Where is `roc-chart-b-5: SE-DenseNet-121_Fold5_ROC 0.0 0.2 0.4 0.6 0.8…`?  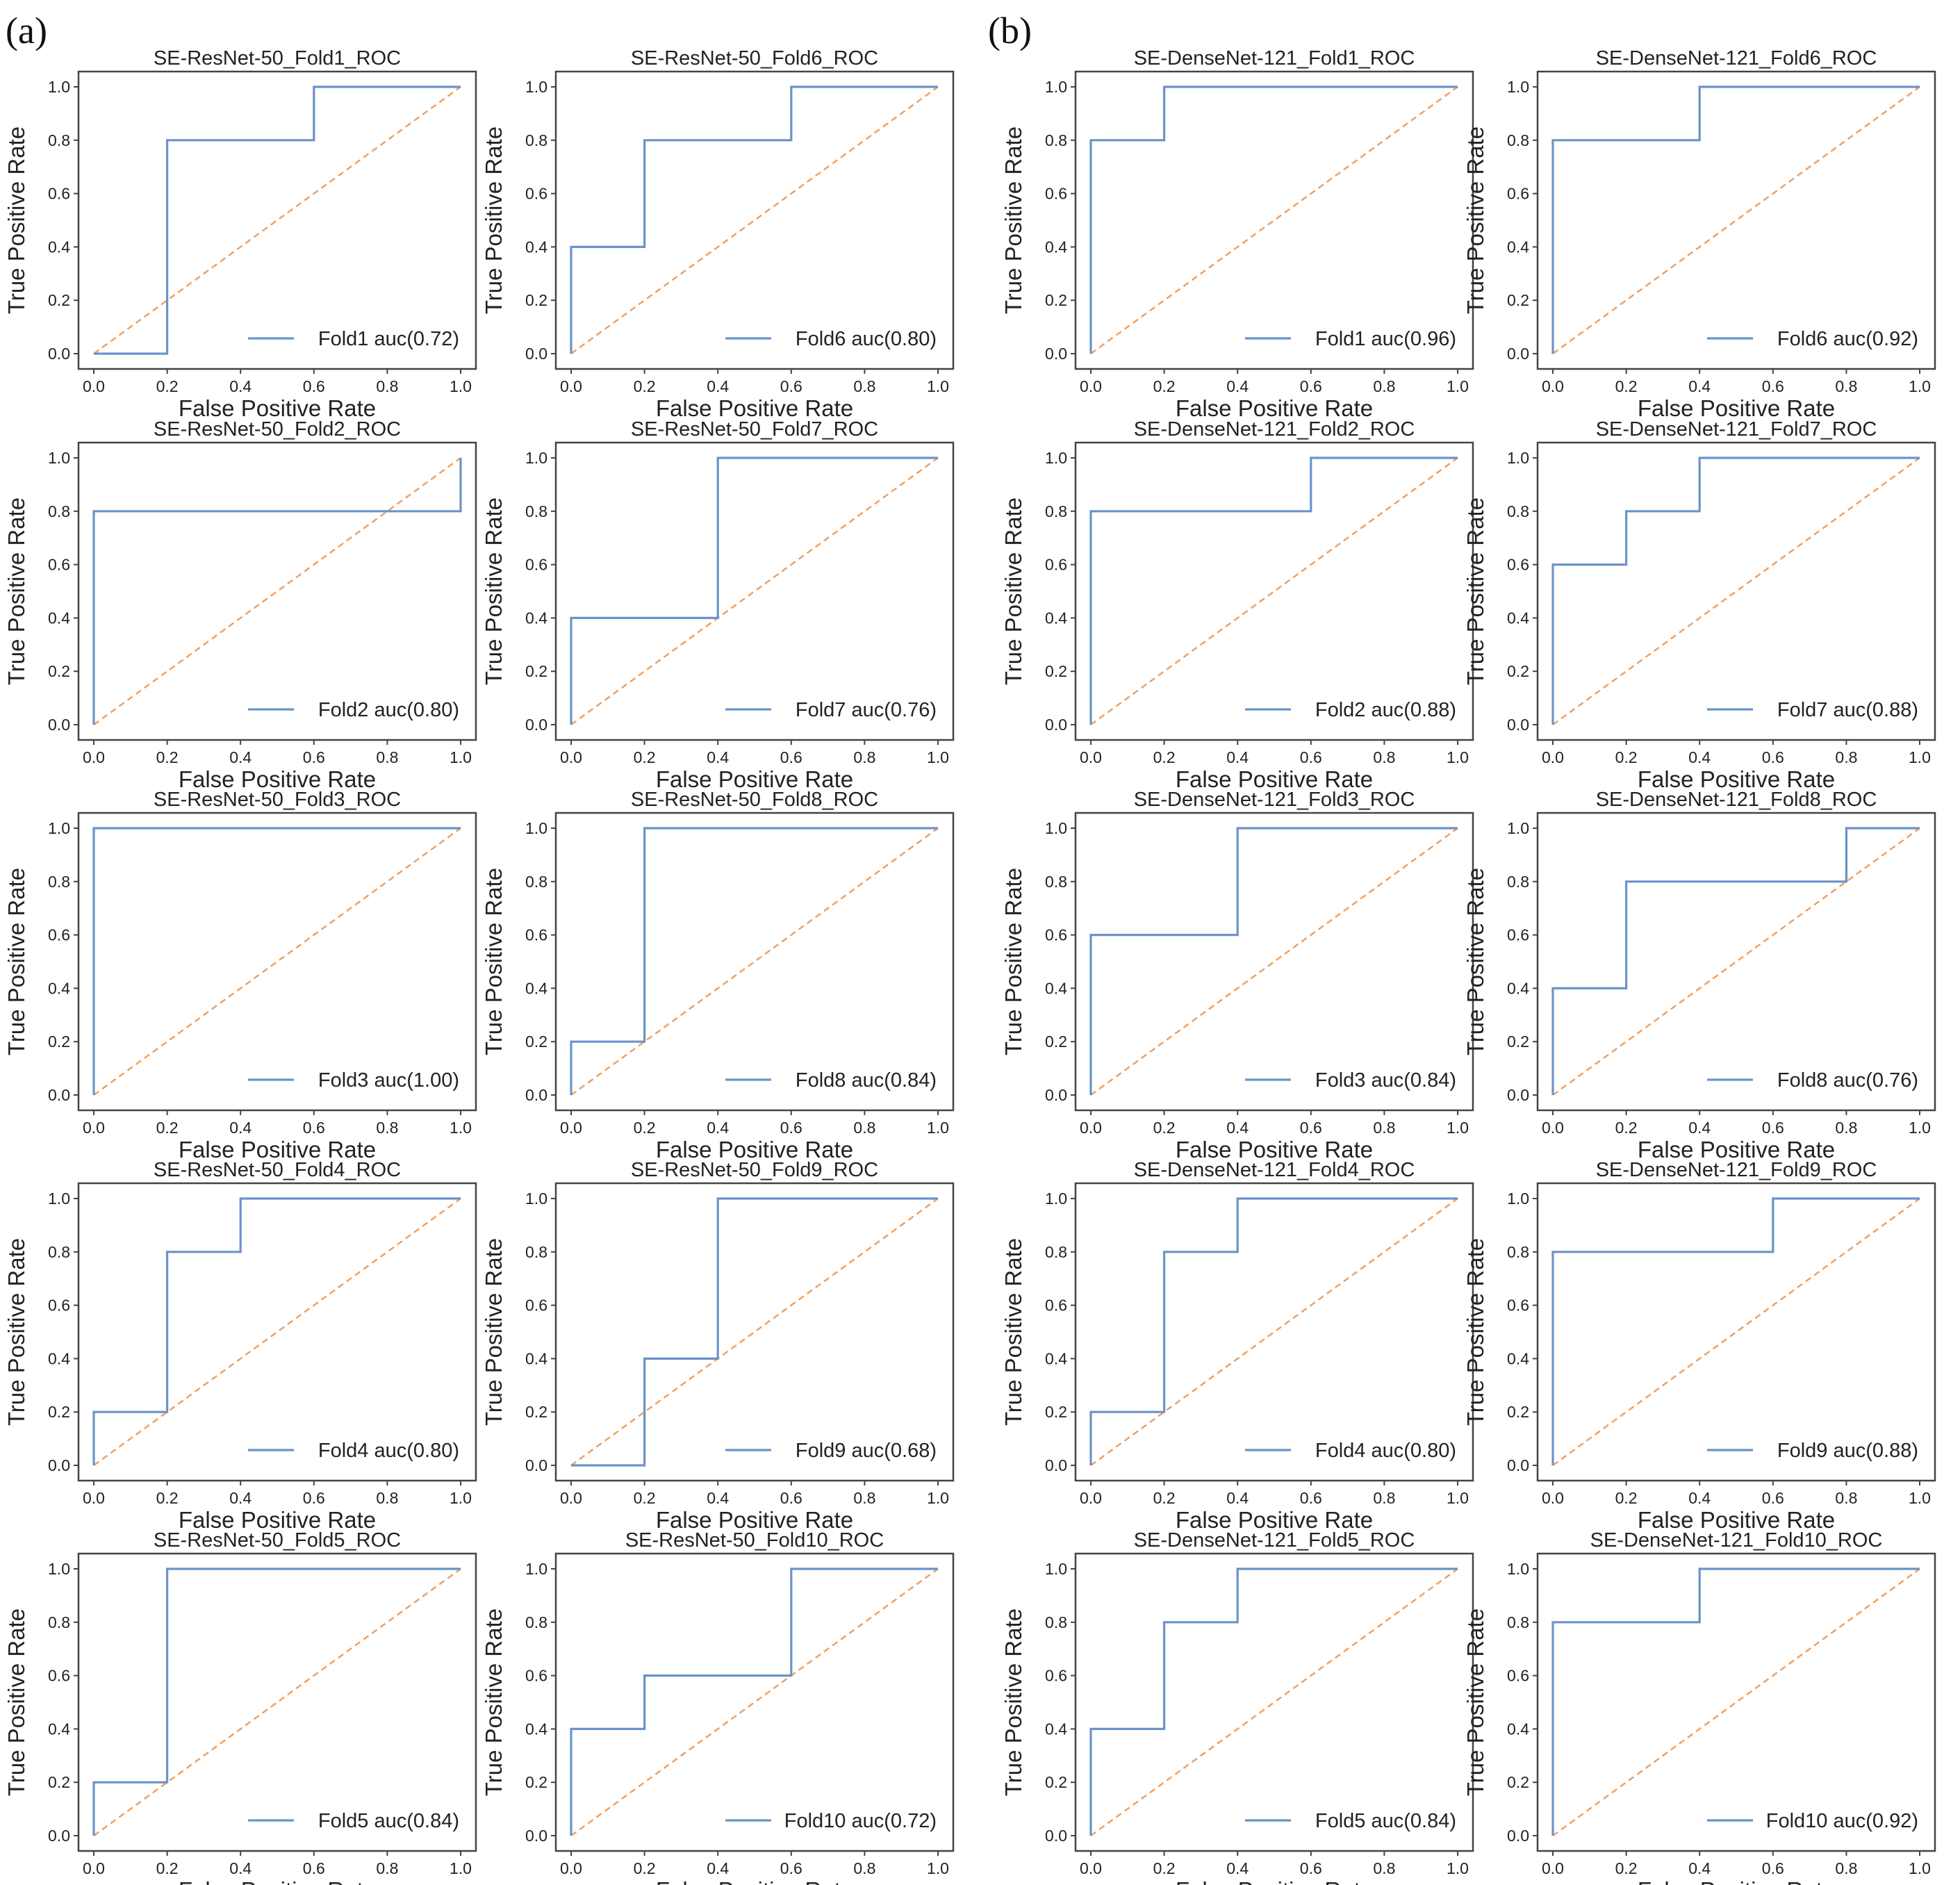
roc-chart-b-5: SE-DenseNet-121_Fold5_ROC 0.0 0.2 0.4 0.6 0.8… is located at coordinates (1237, 1707).